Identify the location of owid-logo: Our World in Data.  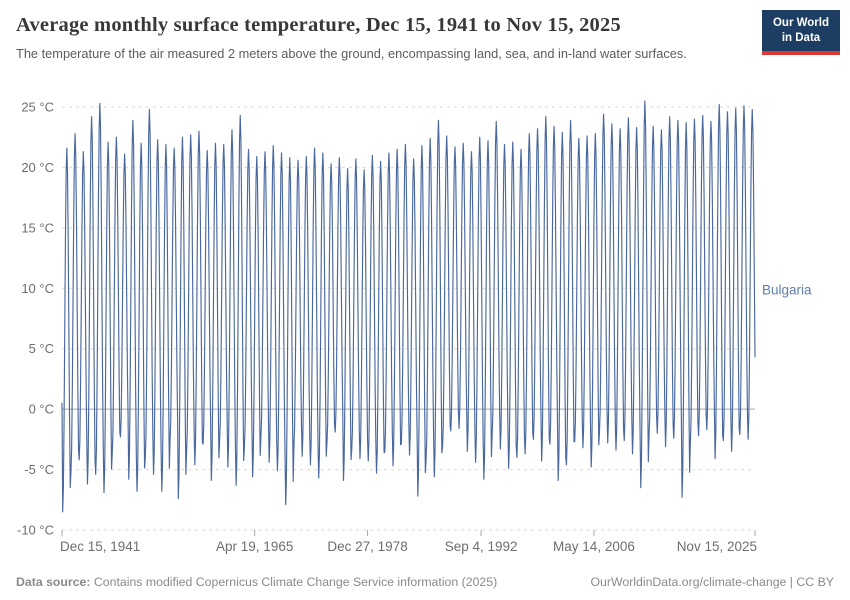
(801, 32).